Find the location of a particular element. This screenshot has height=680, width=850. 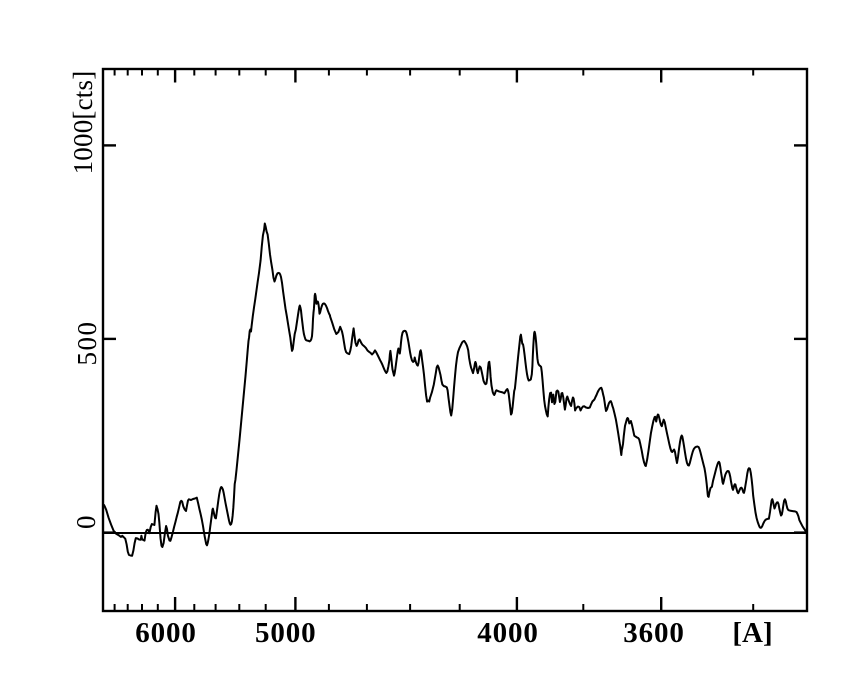

svg-text: 4000 is located at coordinates (508, 633).